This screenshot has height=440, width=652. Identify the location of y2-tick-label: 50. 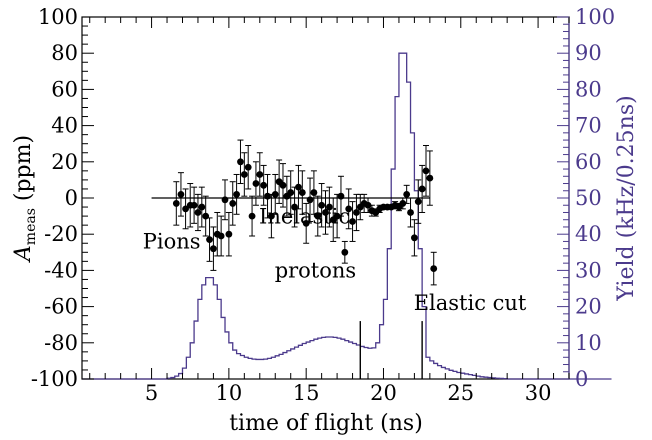
(588, 198).